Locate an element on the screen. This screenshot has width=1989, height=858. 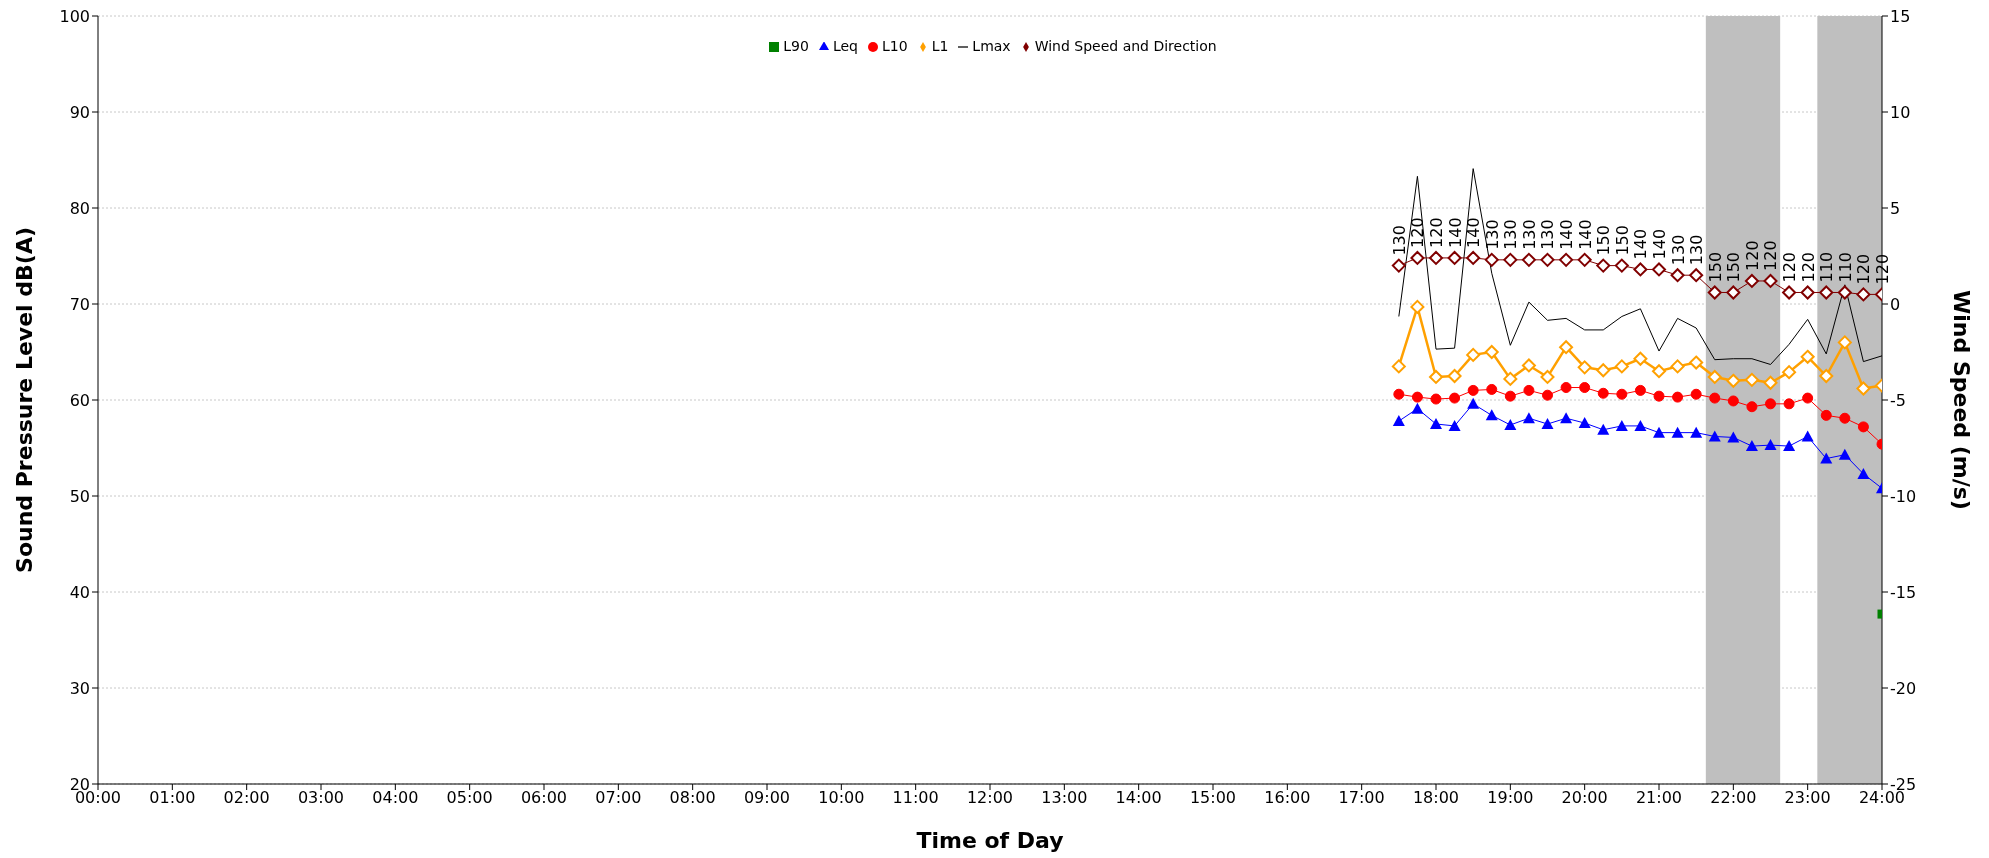
x-tick-label: 22:00 is located at coordinates (1733, 798).